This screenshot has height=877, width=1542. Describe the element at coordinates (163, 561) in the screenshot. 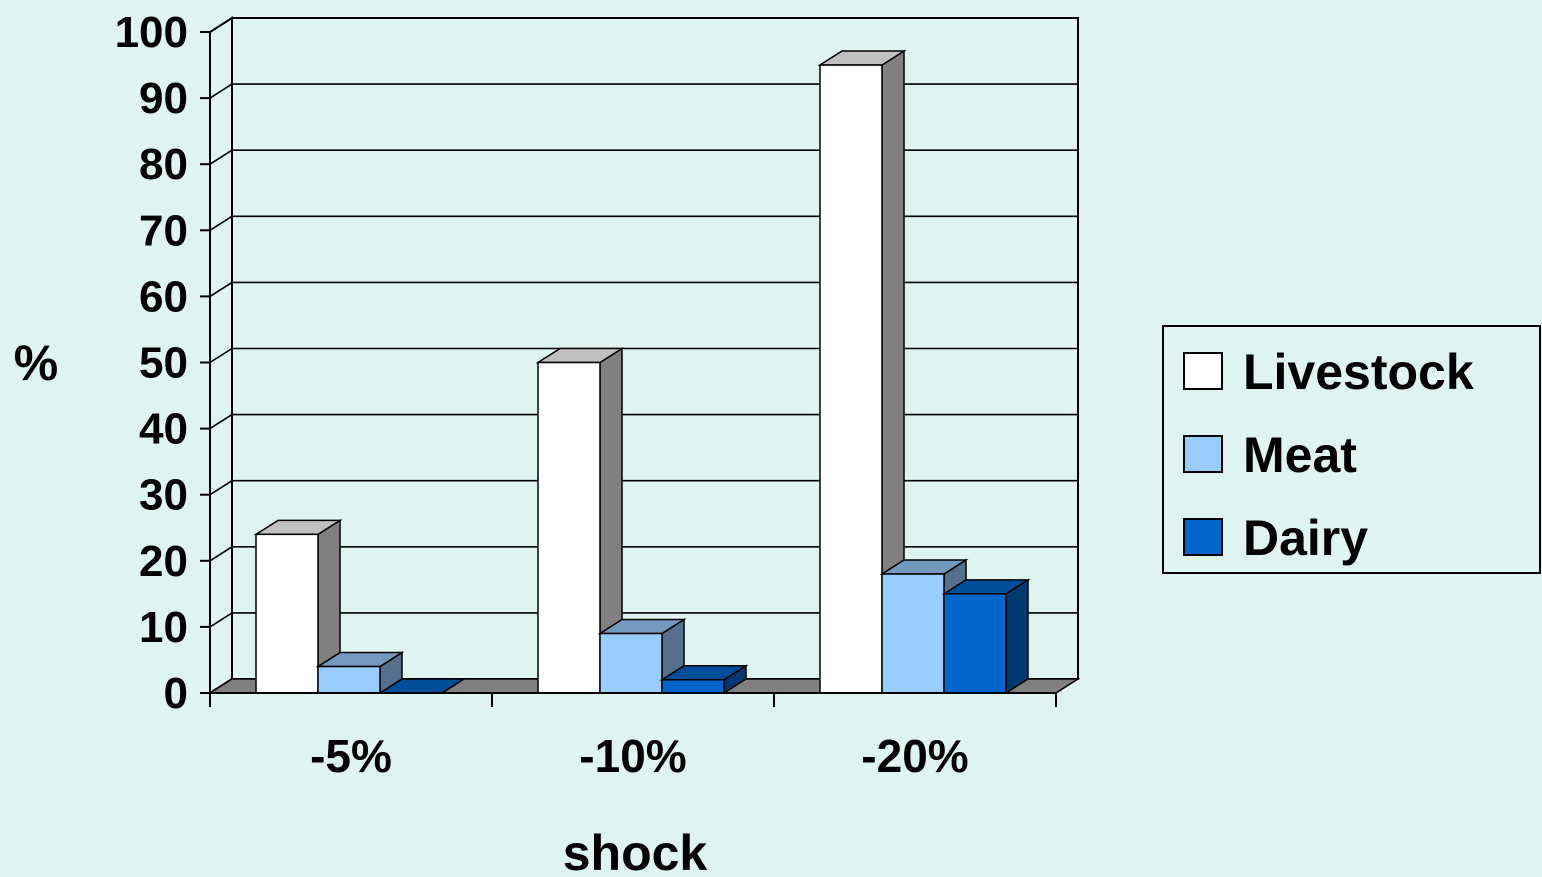

I see `y-tick-label: 20` at that location.